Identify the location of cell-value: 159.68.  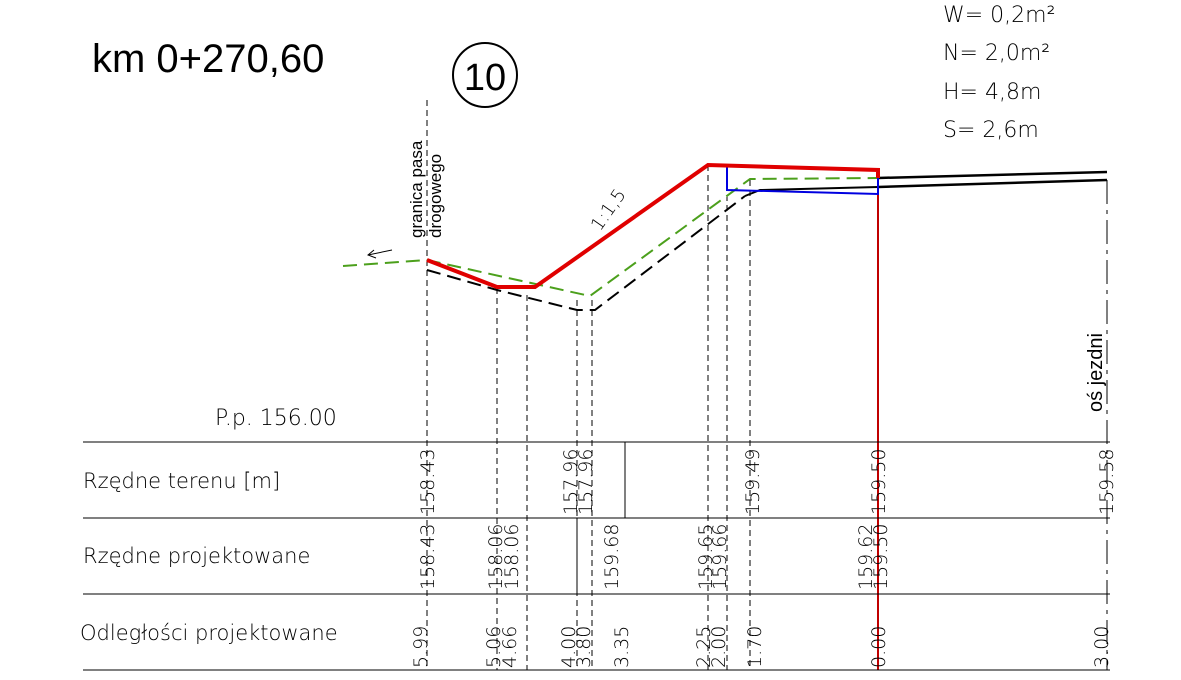
(612, 557).